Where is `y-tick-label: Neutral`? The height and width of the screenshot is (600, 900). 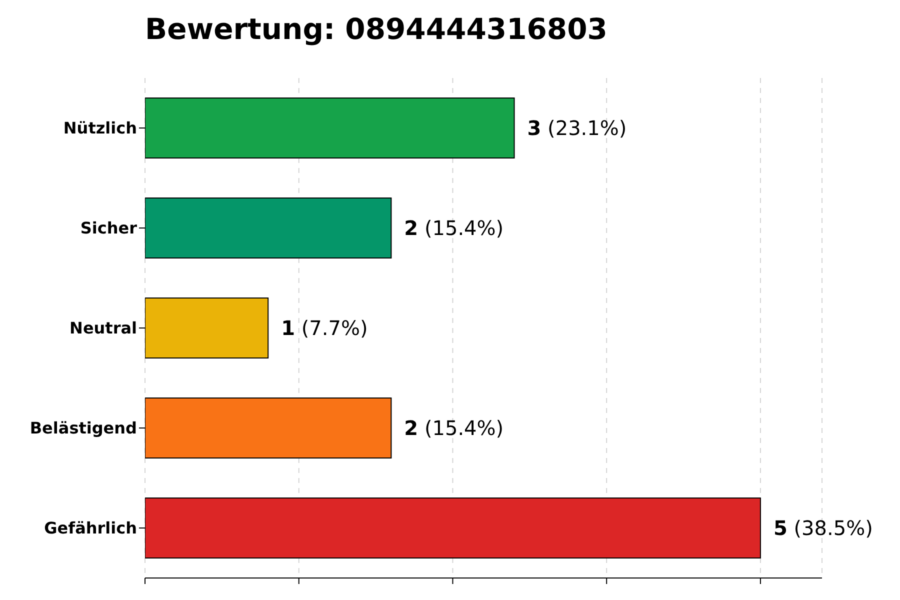
y-tick-label: Neutral is located at coordinates (103, 328).